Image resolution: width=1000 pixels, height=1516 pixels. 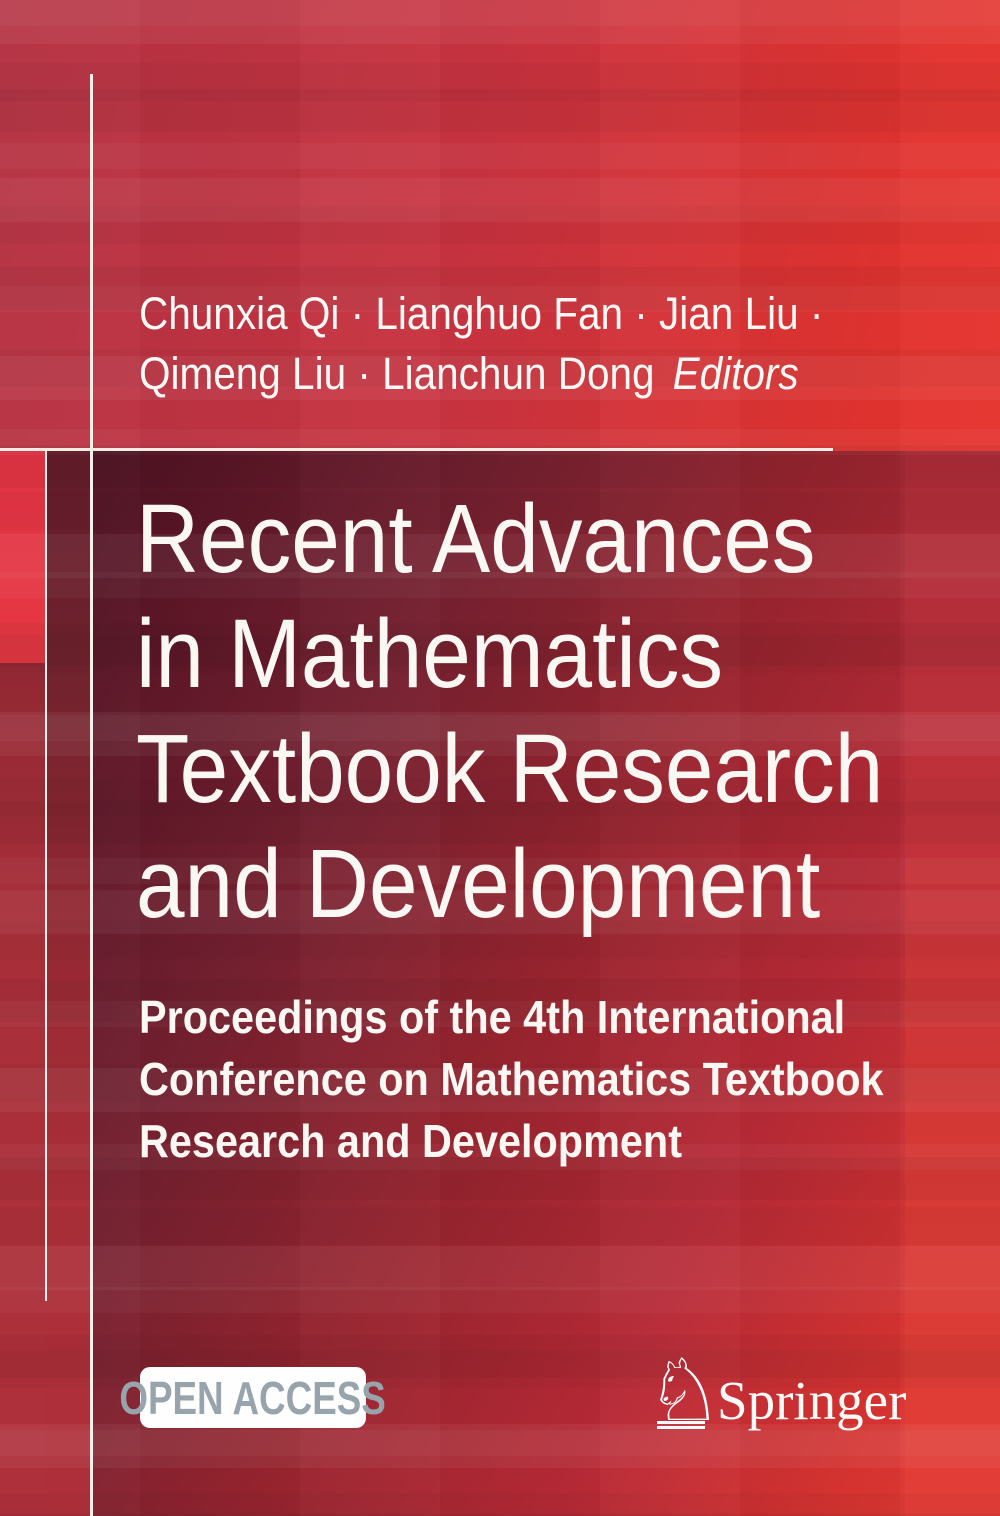 What do you see at coordinates (510, 768) in the screenshot?
I see `title-line: Textbook Research` at bounding box center [510, 768].